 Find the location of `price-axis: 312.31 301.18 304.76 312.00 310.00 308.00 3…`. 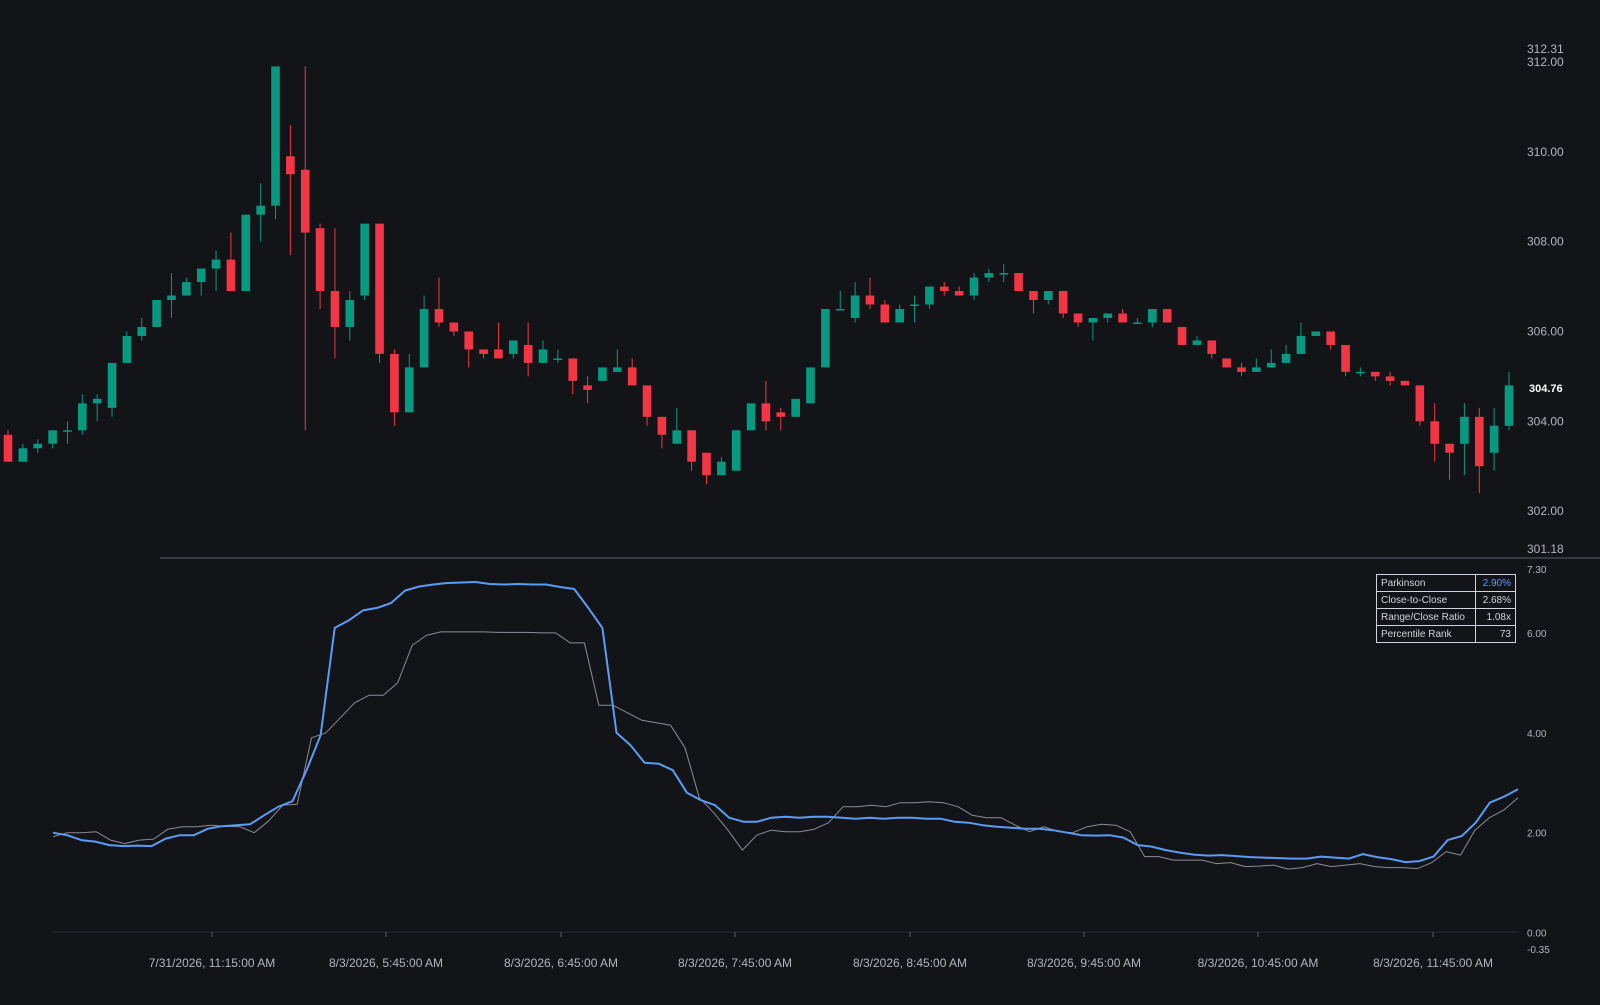

price-axis: 312.31 301.18 304.76 312.00 310.00 308.00 3… is located at coordinates (1545, 299).